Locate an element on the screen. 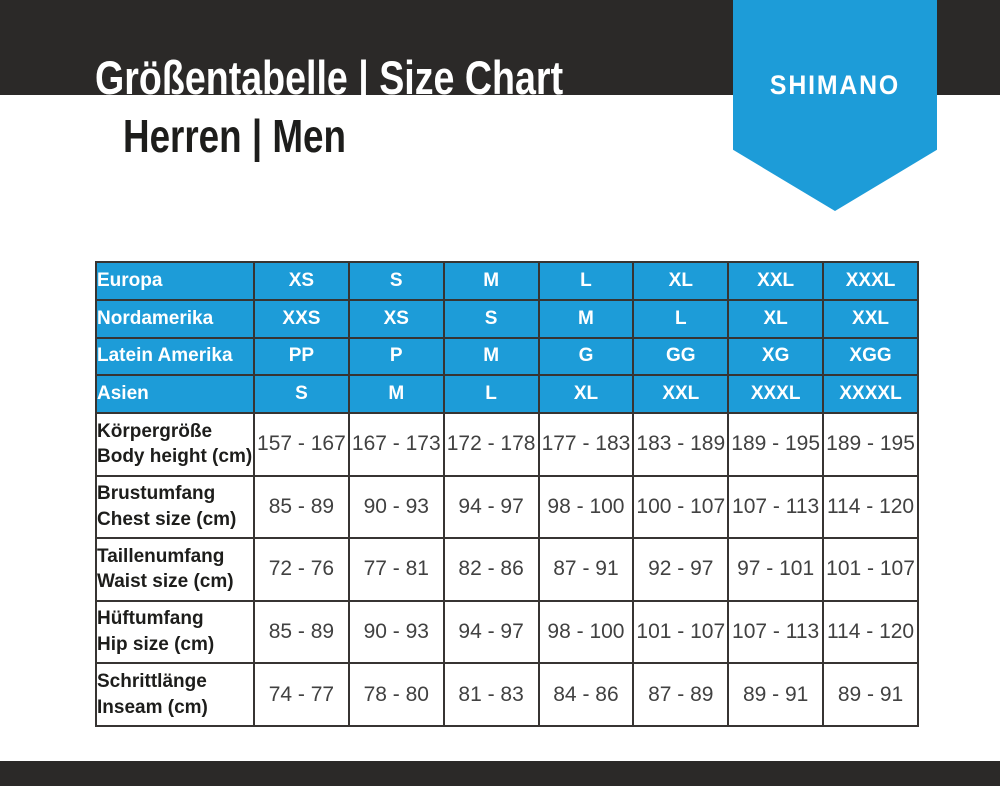 This screenshot has height=786, width=1000. measure-label-en: Hip size (cm) is located at coordinates (156, 645).